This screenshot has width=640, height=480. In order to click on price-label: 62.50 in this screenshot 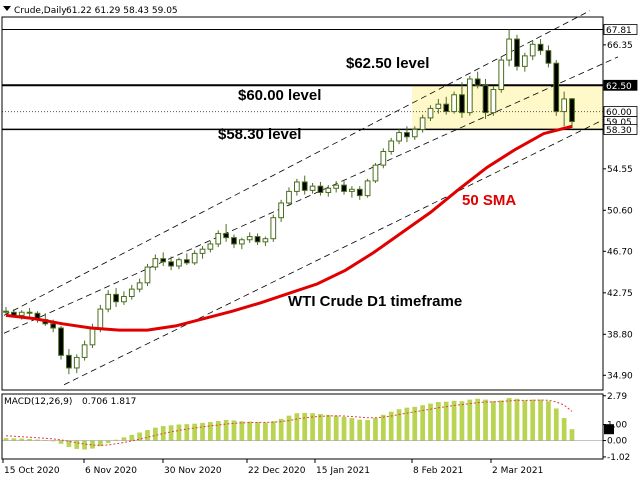, I will do `click(619, 87)`.